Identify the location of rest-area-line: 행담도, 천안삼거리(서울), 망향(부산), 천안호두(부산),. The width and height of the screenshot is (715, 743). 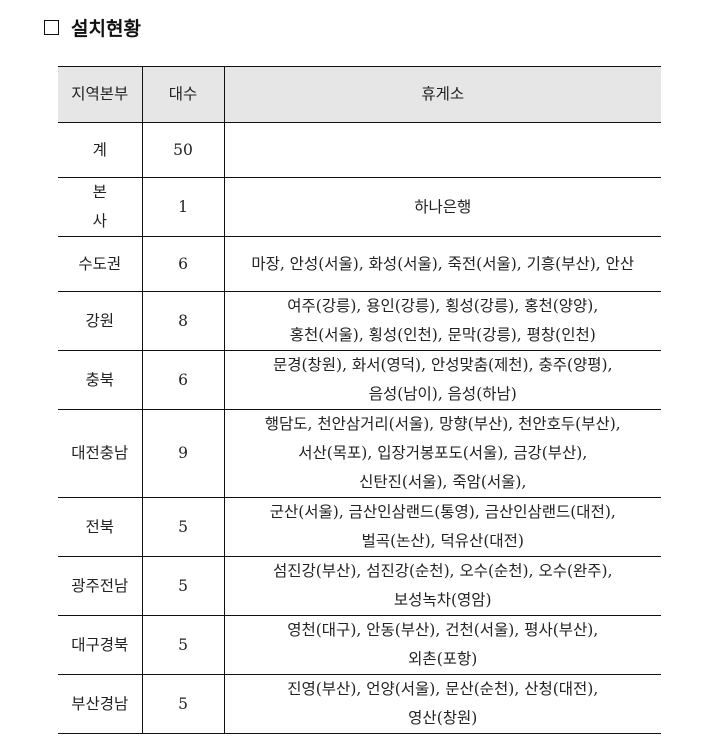
(442, 424).